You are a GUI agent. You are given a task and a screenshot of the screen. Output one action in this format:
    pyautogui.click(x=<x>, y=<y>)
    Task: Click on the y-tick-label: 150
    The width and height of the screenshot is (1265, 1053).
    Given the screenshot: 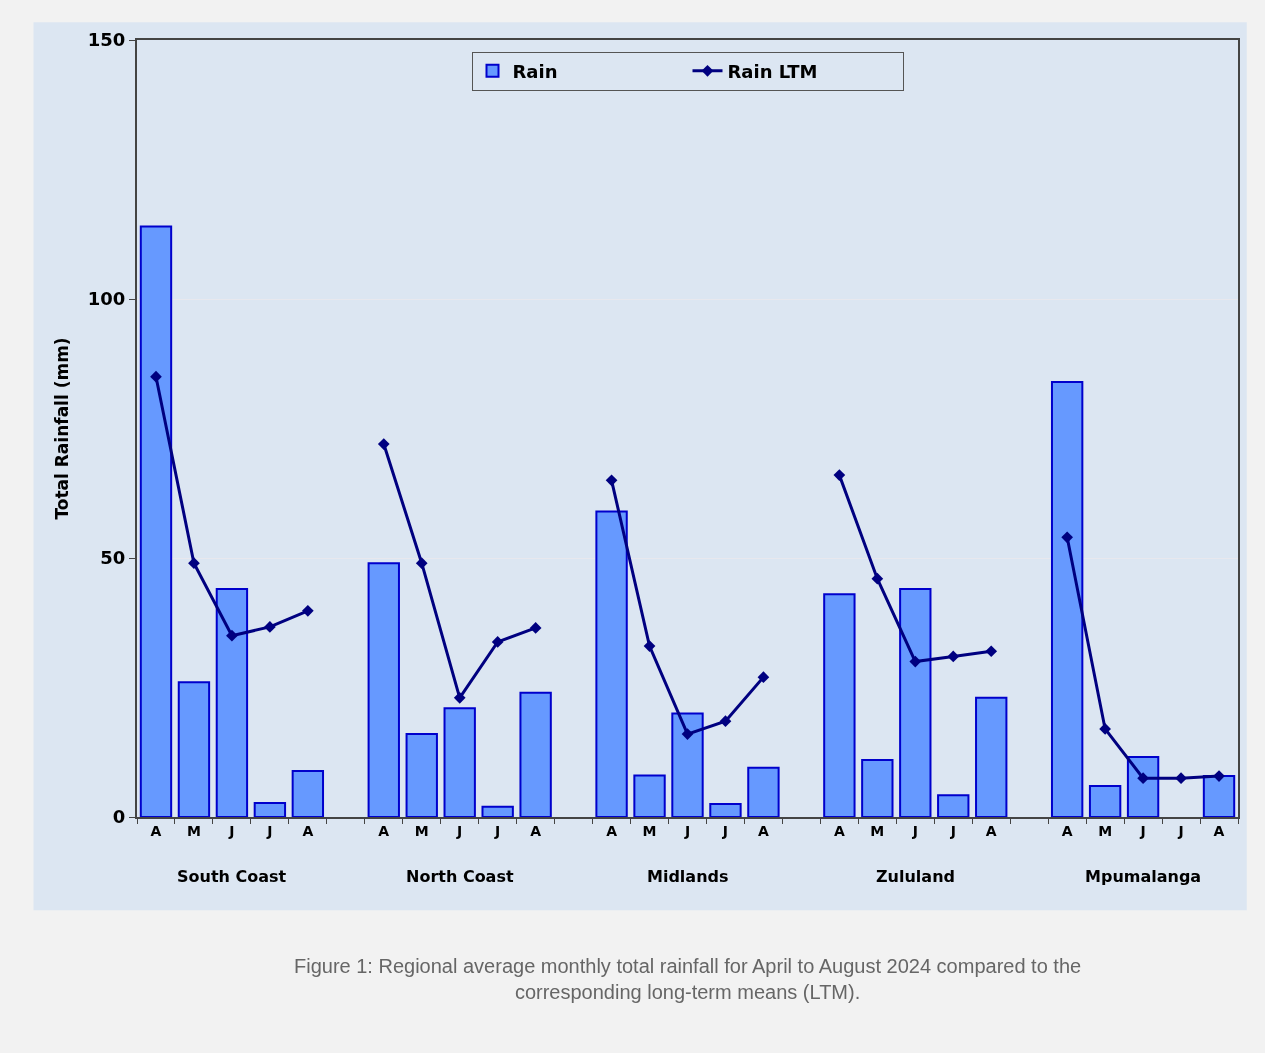 What is the action you would take?
    pyautogui.click(x=106, y=40)
    